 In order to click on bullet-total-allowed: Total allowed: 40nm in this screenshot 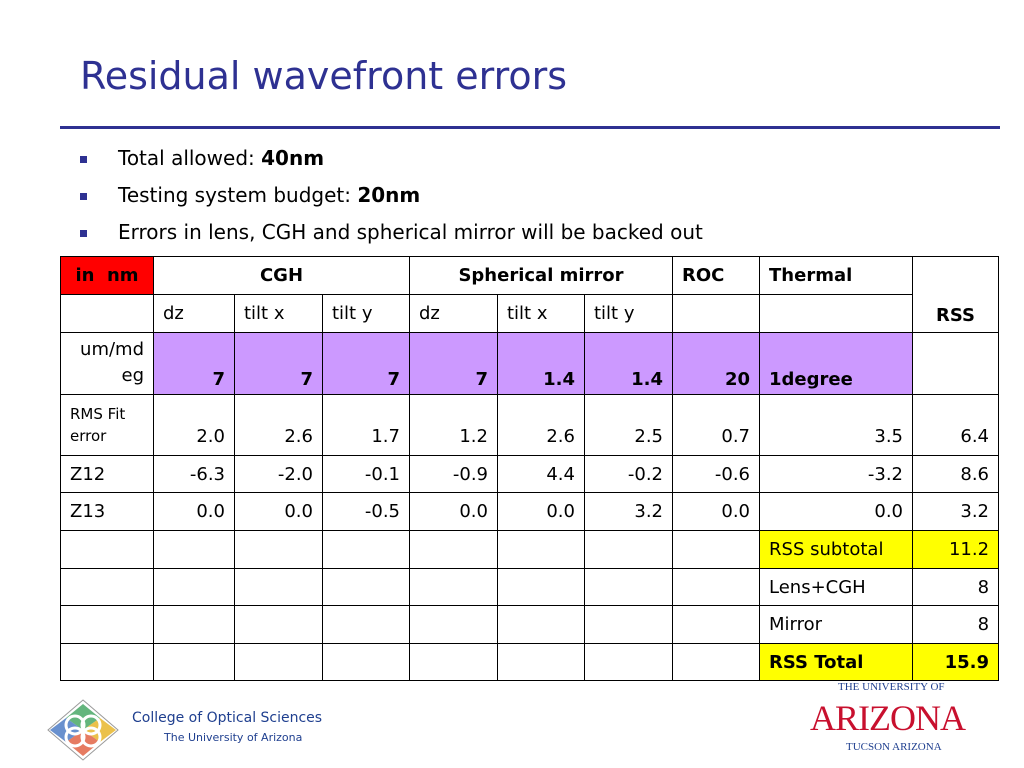, I will do `click(391, 163)`.